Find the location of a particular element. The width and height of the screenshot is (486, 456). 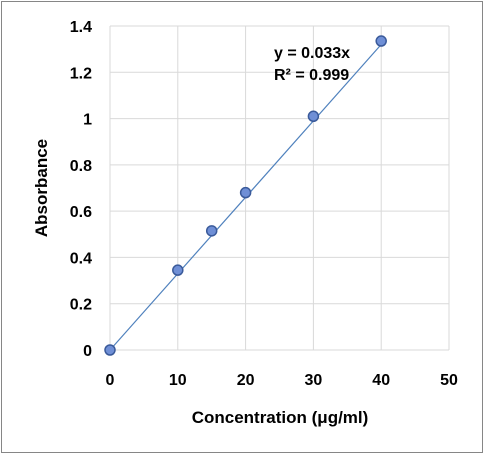

y-tick-label: 0.6 is located at coordinates (81, 212).